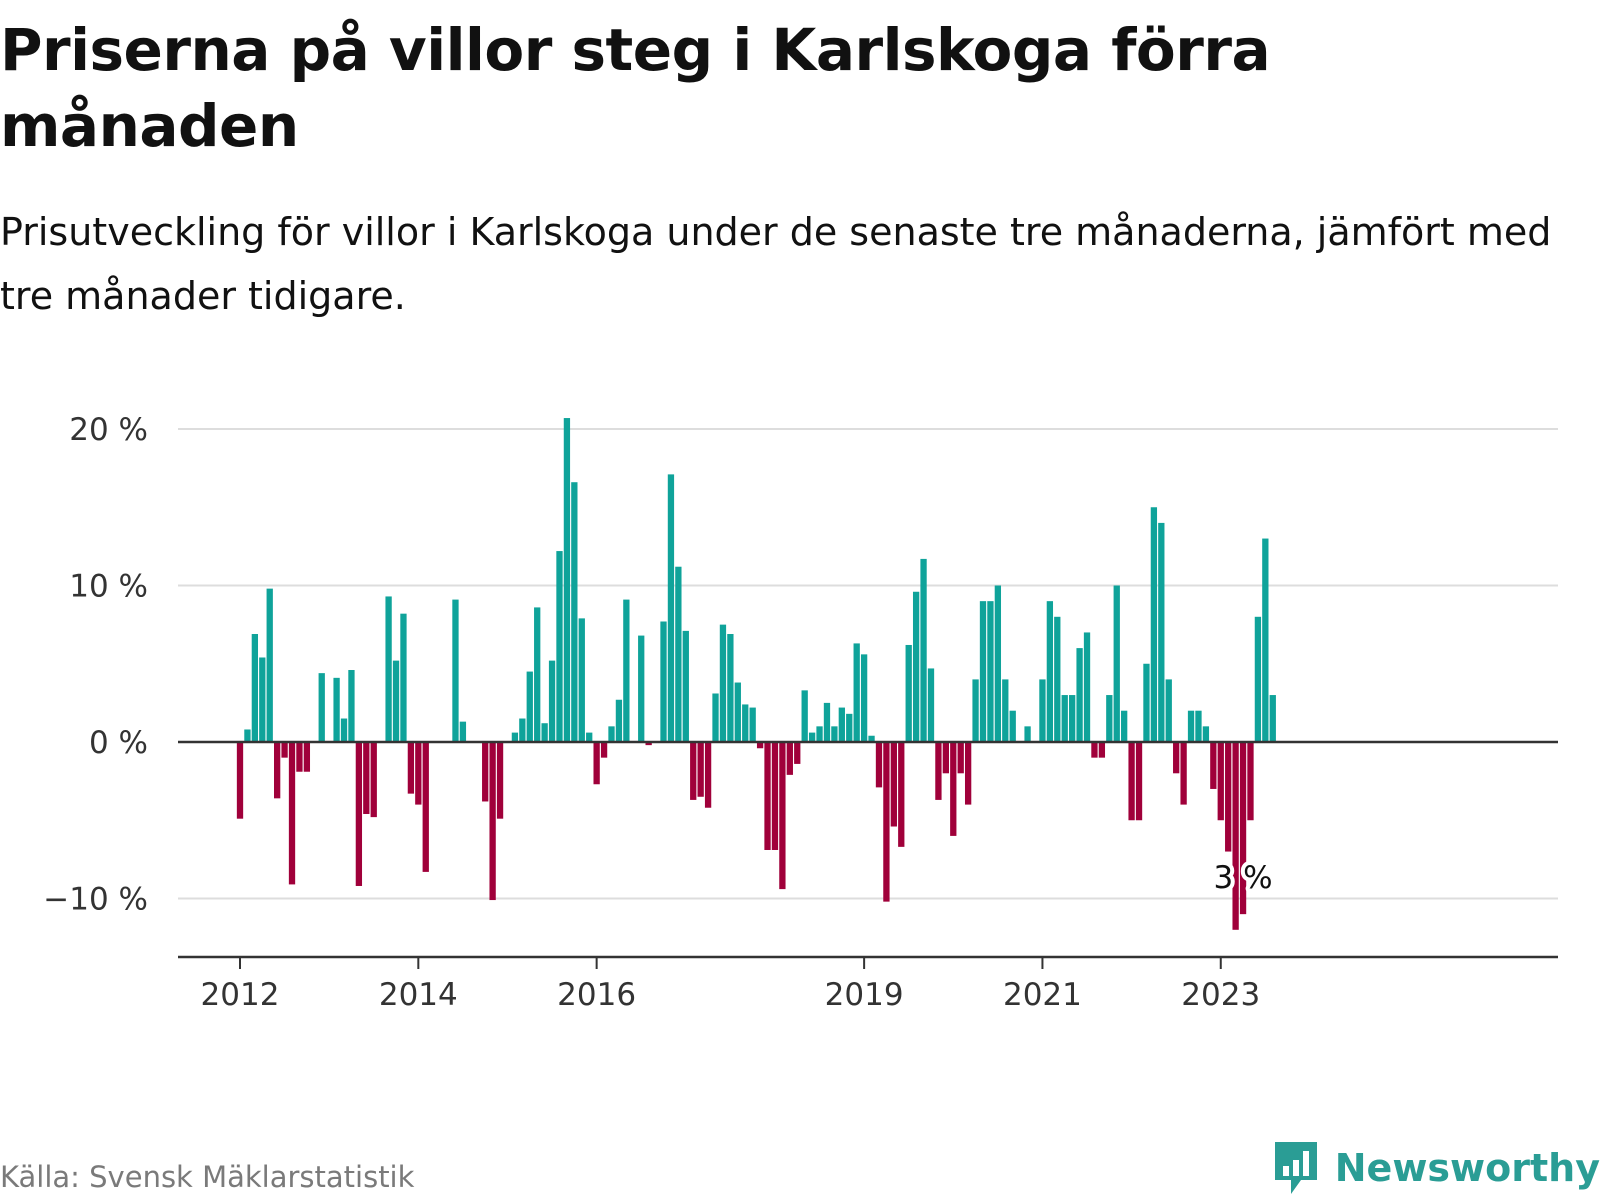 This screenshot has width=1600, height=1200. What do you see at coordinates (1295, 1168) in the screenshot?
I see `newsworthy-logo-icon` at bounding box center [1295, 1168].